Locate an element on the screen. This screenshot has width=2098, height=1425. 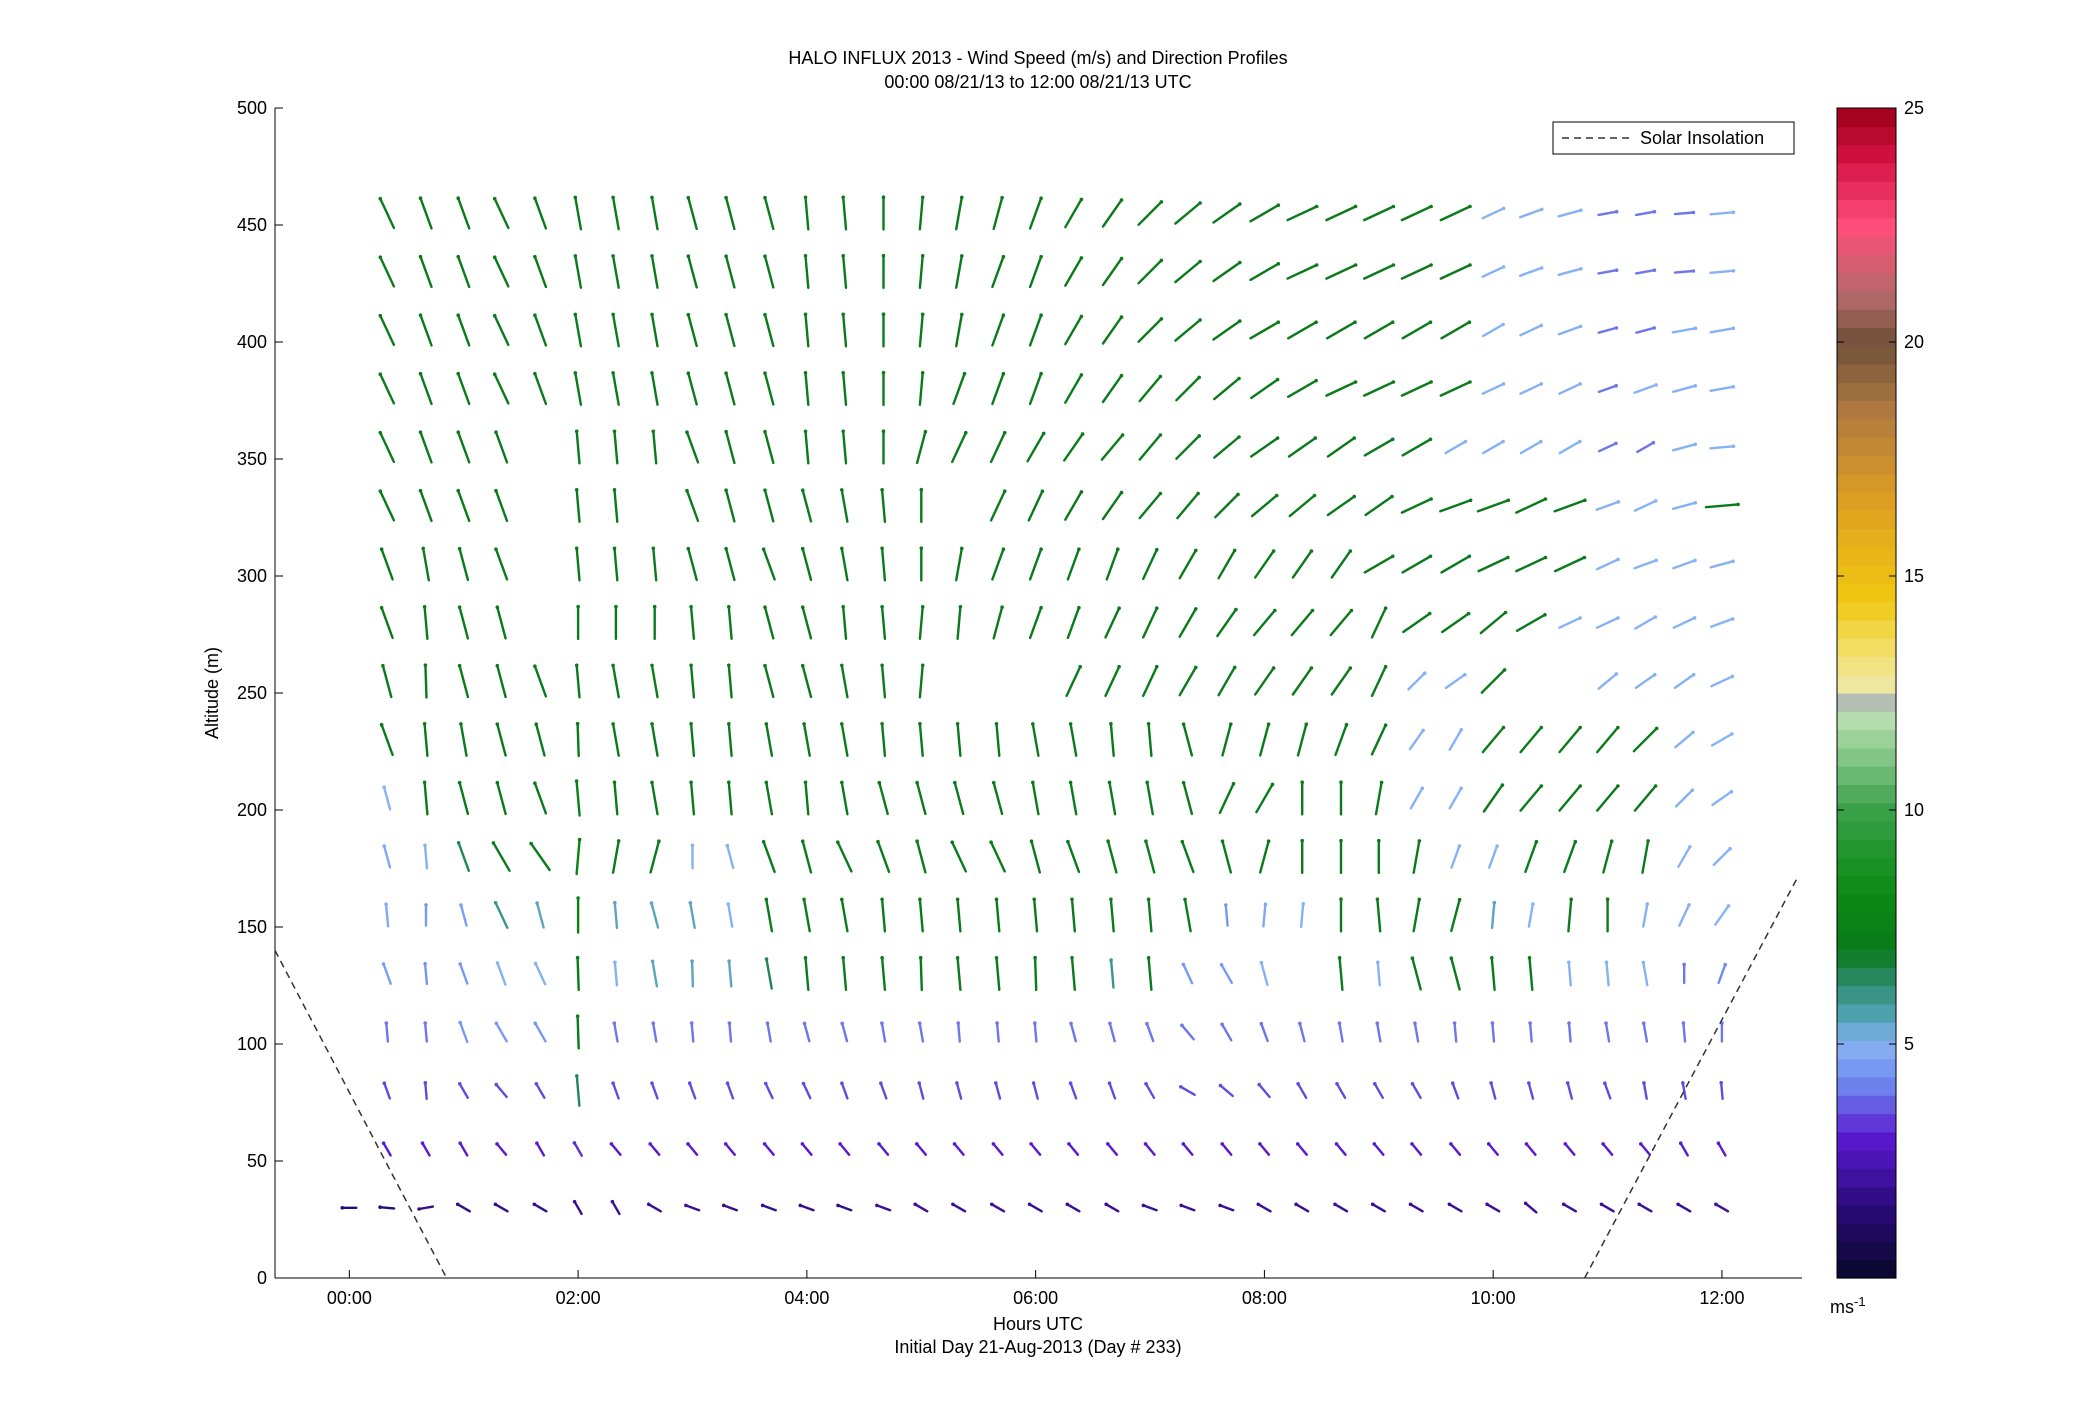
colorbar-tick-label: 25 is located at coordinates (1914, 108).